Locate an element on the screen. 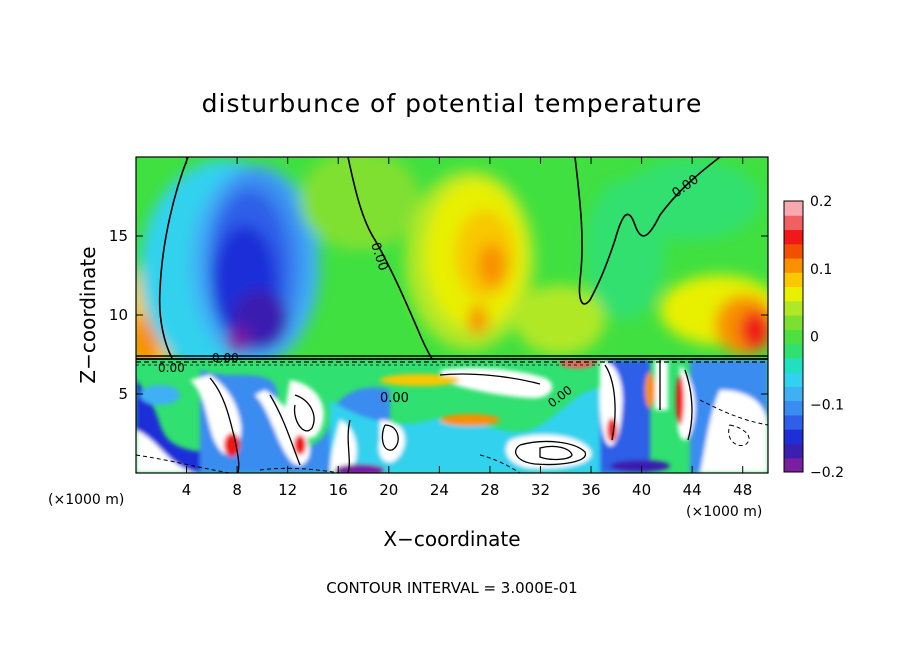  x-unit-label-right: (×1000 m) is located at coordinates (724, 512).